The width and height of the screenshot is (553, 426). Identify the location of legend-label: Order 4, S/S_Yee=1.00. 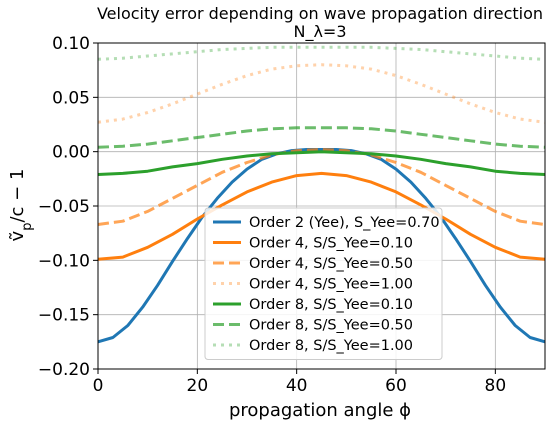
(331, 285).